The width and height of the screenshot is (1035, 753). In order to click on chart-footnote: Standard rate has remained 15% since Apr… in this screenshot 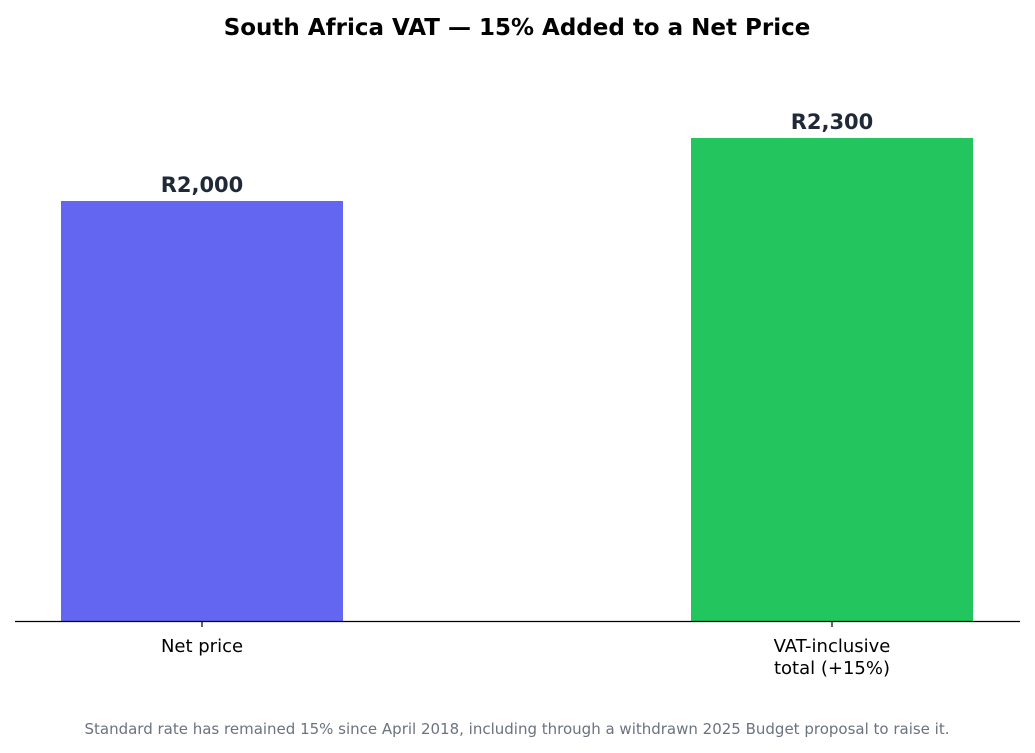, I will do `click(516, 729)`.